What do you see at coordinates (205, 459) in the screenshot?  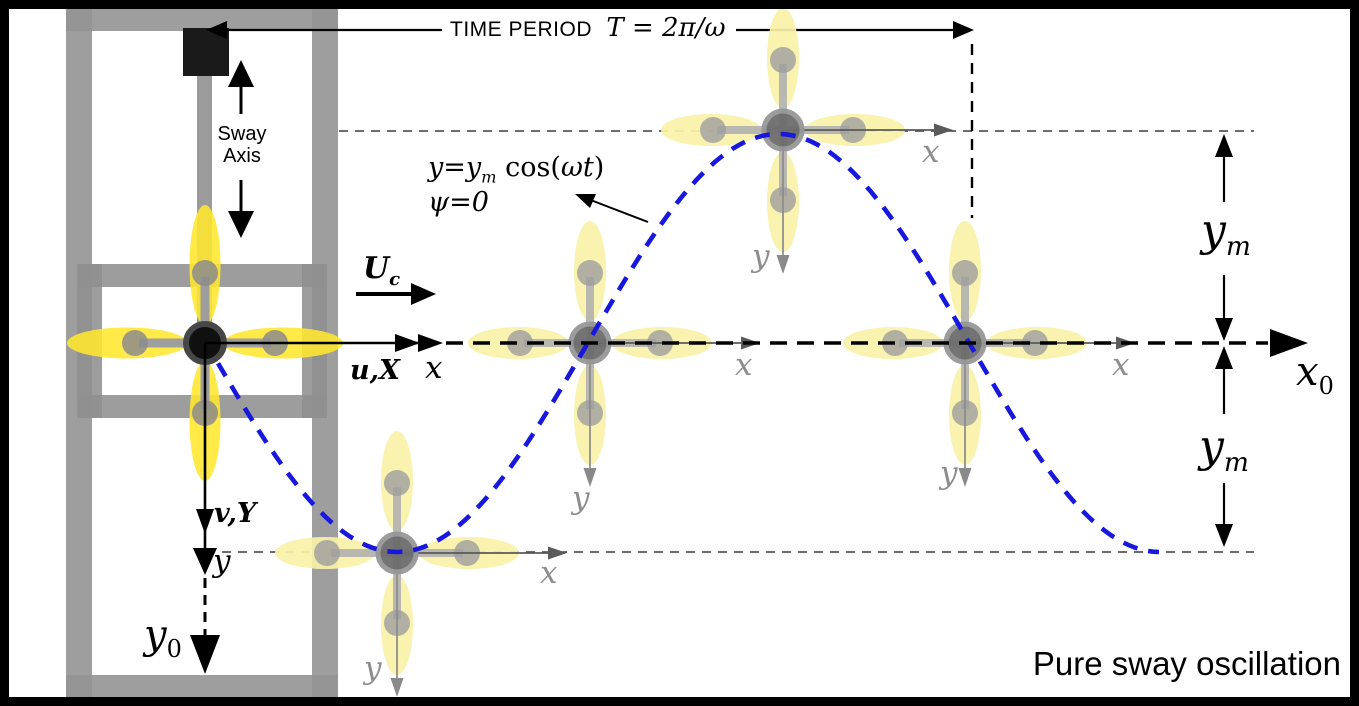 I see `sway-velocity-arrow` at bounding box center [205, 459].